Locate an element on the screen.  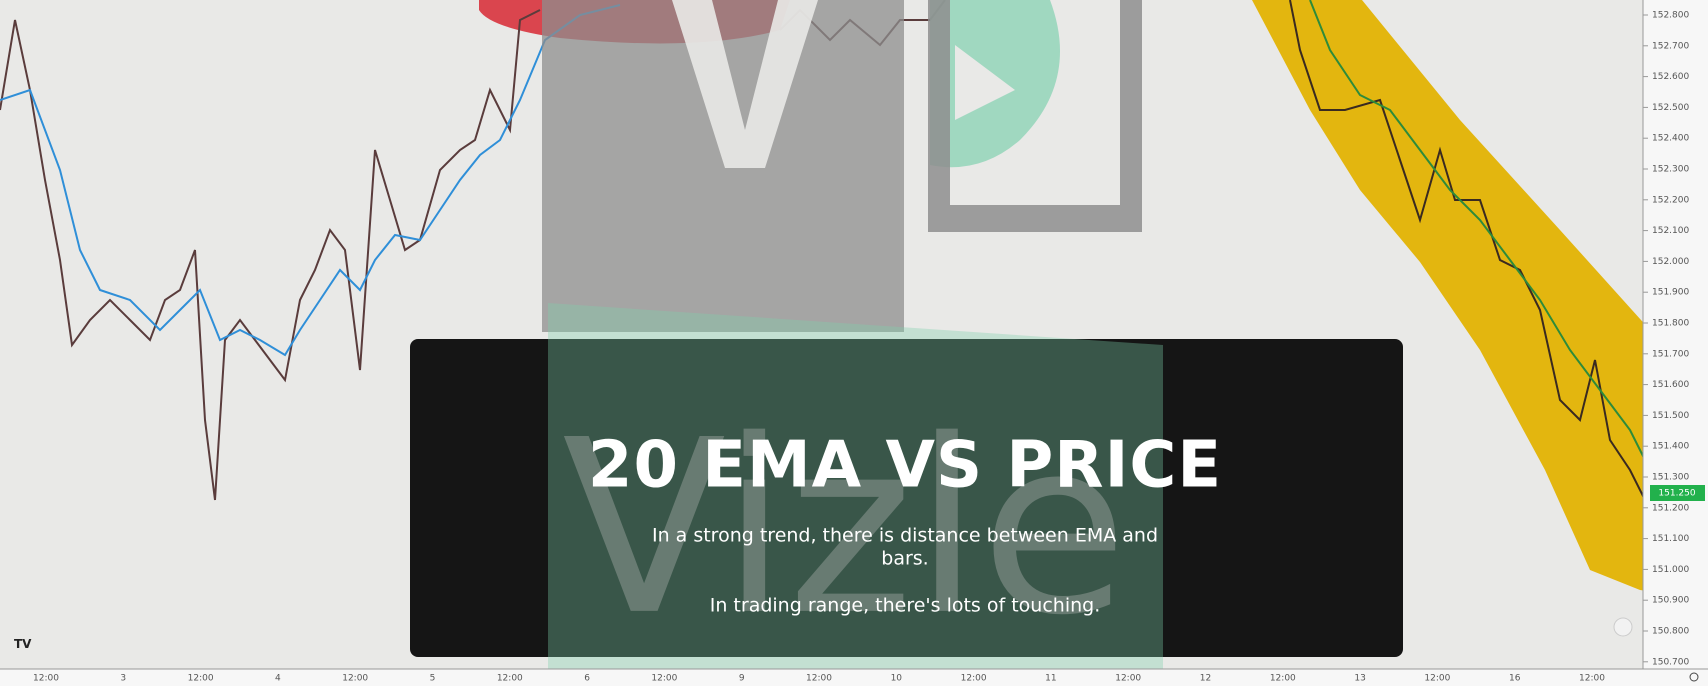
scroll-button is located at coordinates (1623, 627).